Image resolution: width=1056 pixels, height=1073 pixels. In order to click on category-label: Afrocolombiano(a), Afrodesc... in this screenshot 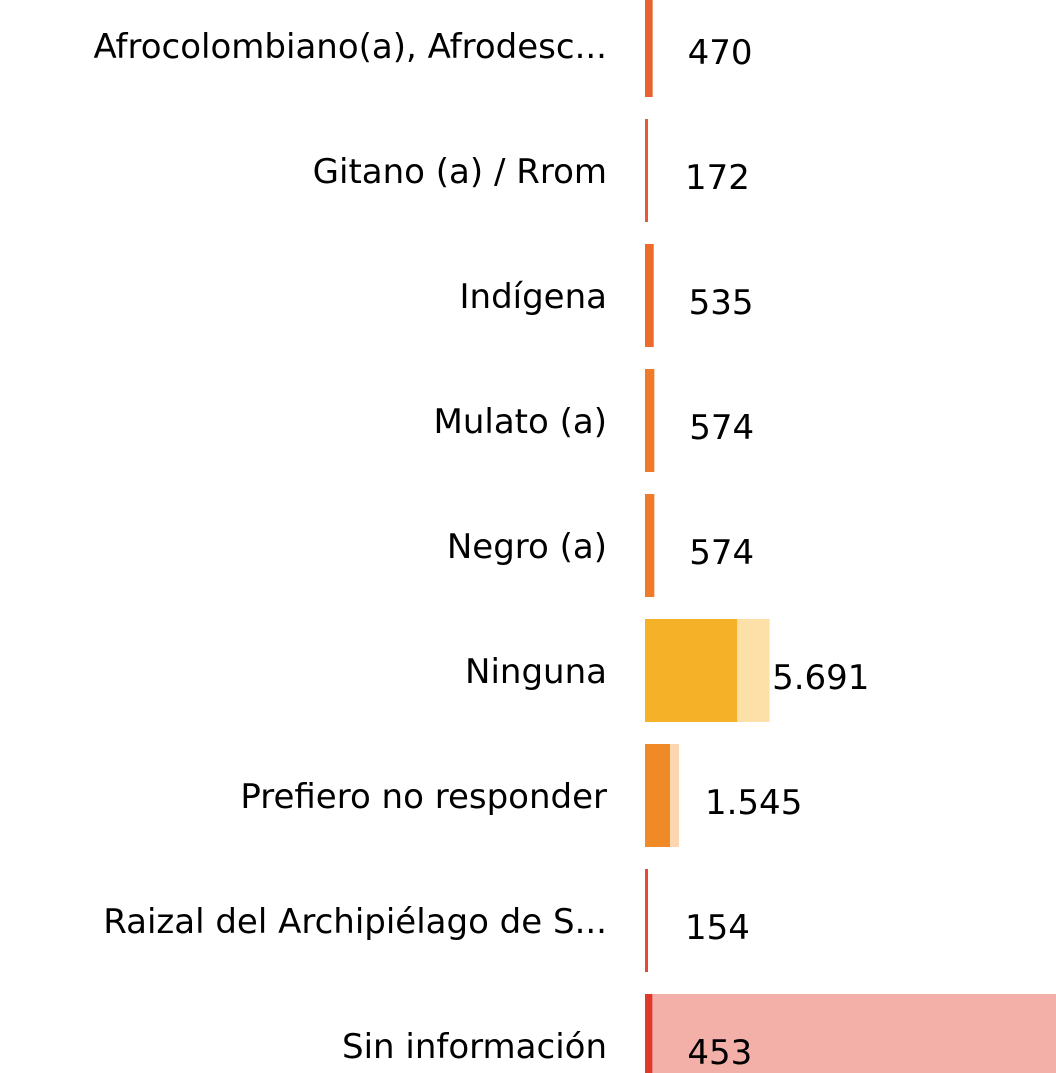, I will do `click(351, 47)`.